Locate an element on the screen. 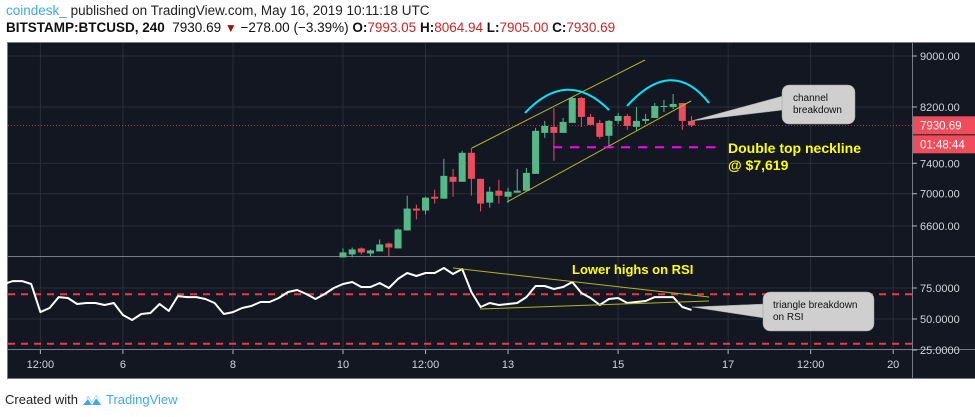  rsi-axis: 75.0000 50.0000 25.0000 is located at coordinates (936, 320).